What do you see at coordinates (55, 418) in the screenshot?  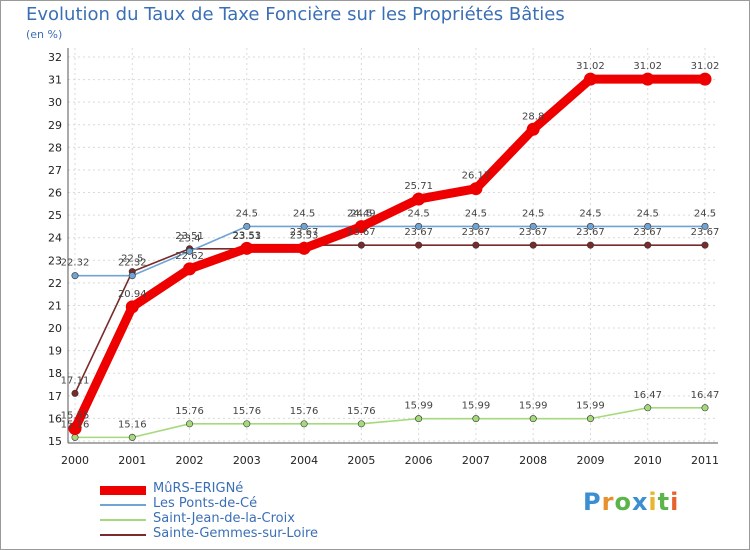 I see `y-tick-label: 16` at bounding box center [55, 418].